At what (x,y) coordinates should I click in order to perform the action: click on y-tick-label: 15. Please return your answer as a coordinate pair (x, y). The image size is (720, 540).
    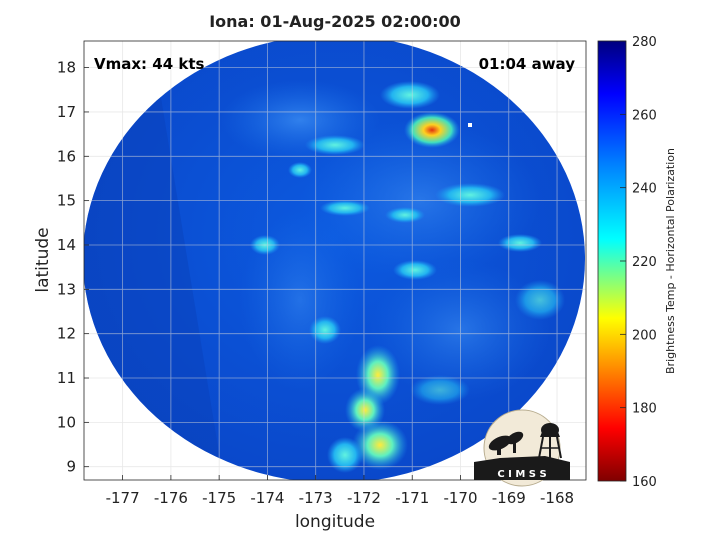
    Looking at the image, I should click on (66, 201).